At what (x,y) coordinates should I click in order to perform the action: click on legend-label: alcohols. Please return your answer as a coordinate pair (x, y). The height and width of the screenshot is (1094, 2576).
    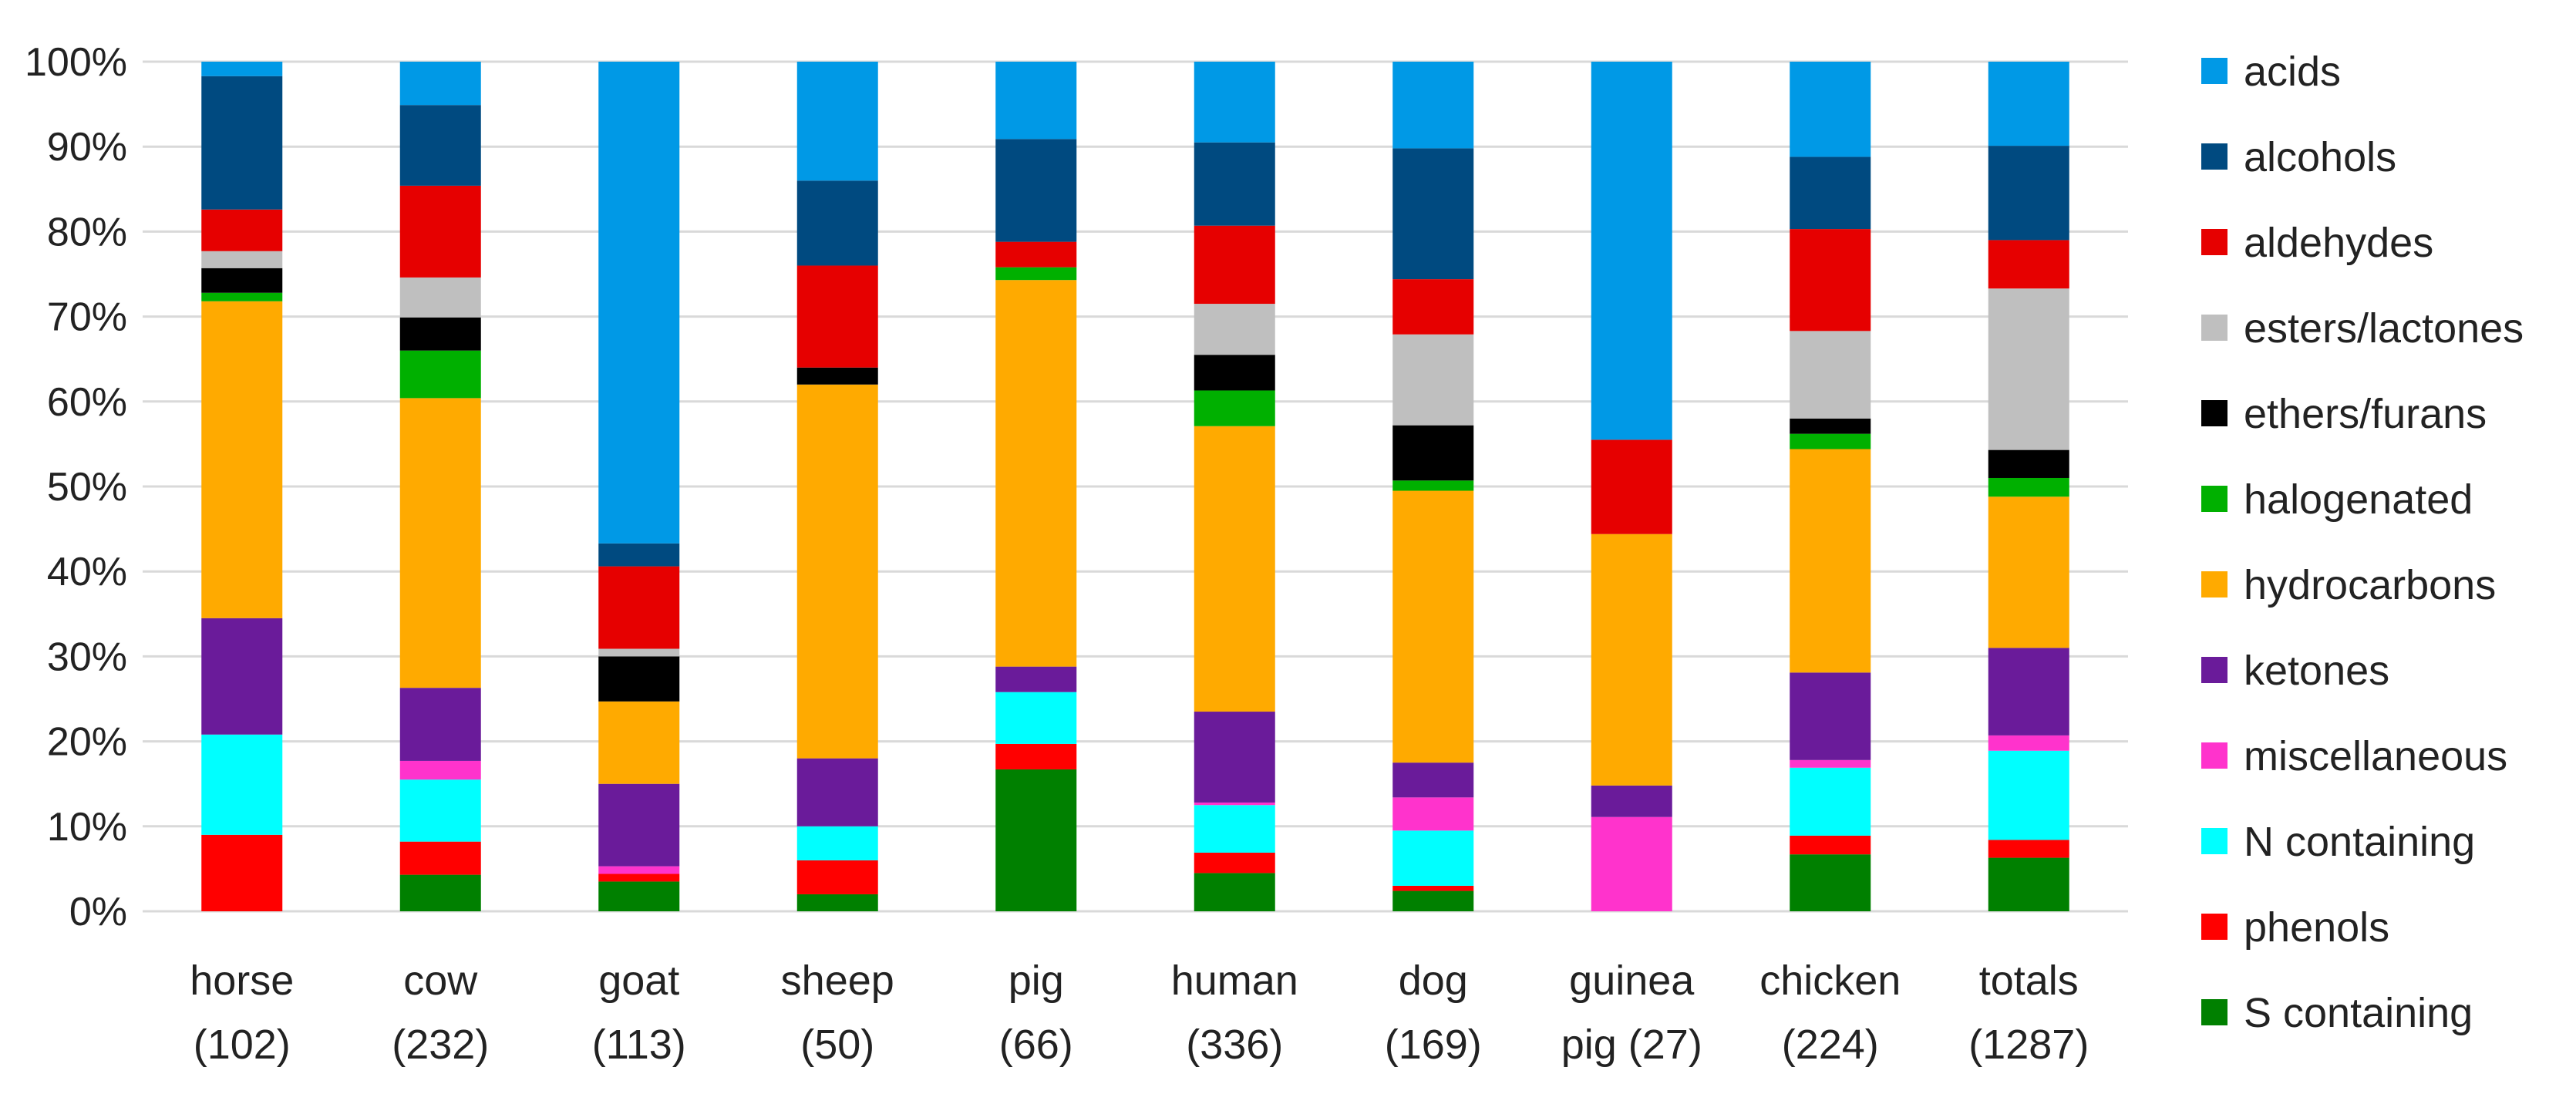
    Looking at the image, I should click on (2320, 157).